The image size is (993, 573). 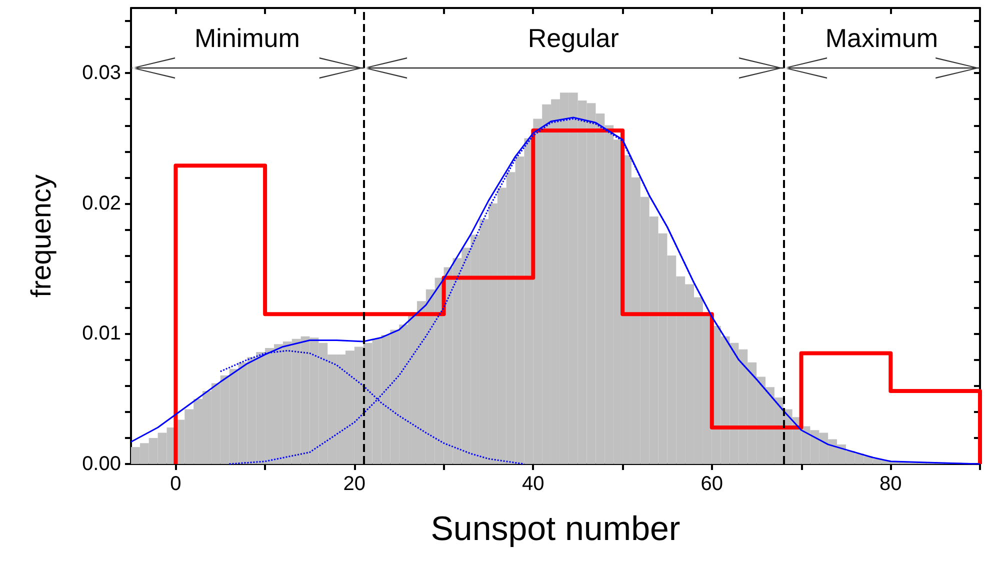 I want to click on x-tick-label: 80, so click(x=891, y=484).